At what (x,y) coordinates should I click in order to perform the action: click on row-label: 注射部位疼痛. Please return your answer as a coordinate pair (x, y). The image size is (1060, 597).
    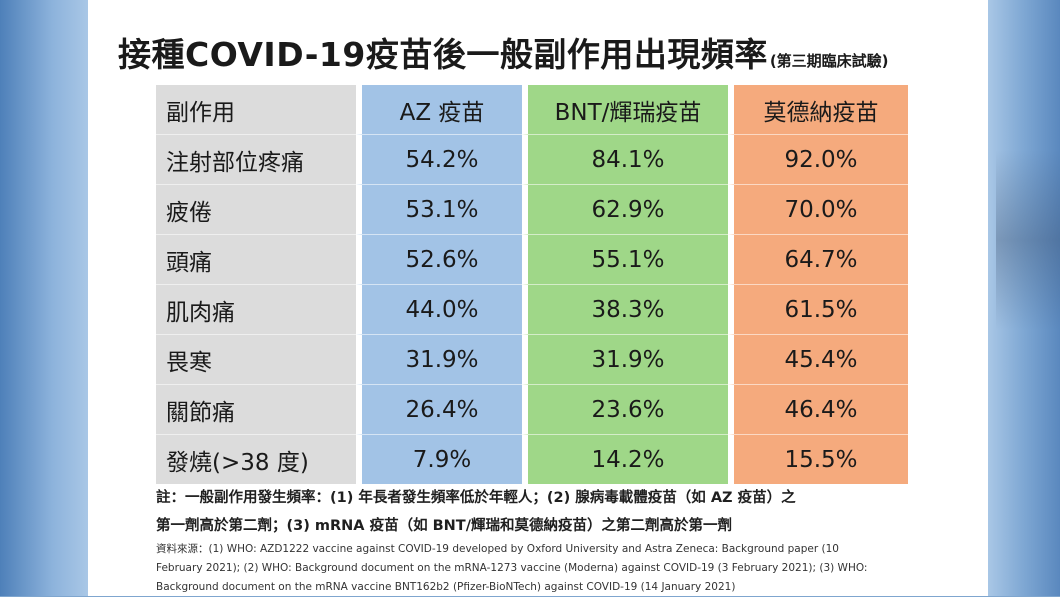
    Looking at the image, I should click on (256, 160).